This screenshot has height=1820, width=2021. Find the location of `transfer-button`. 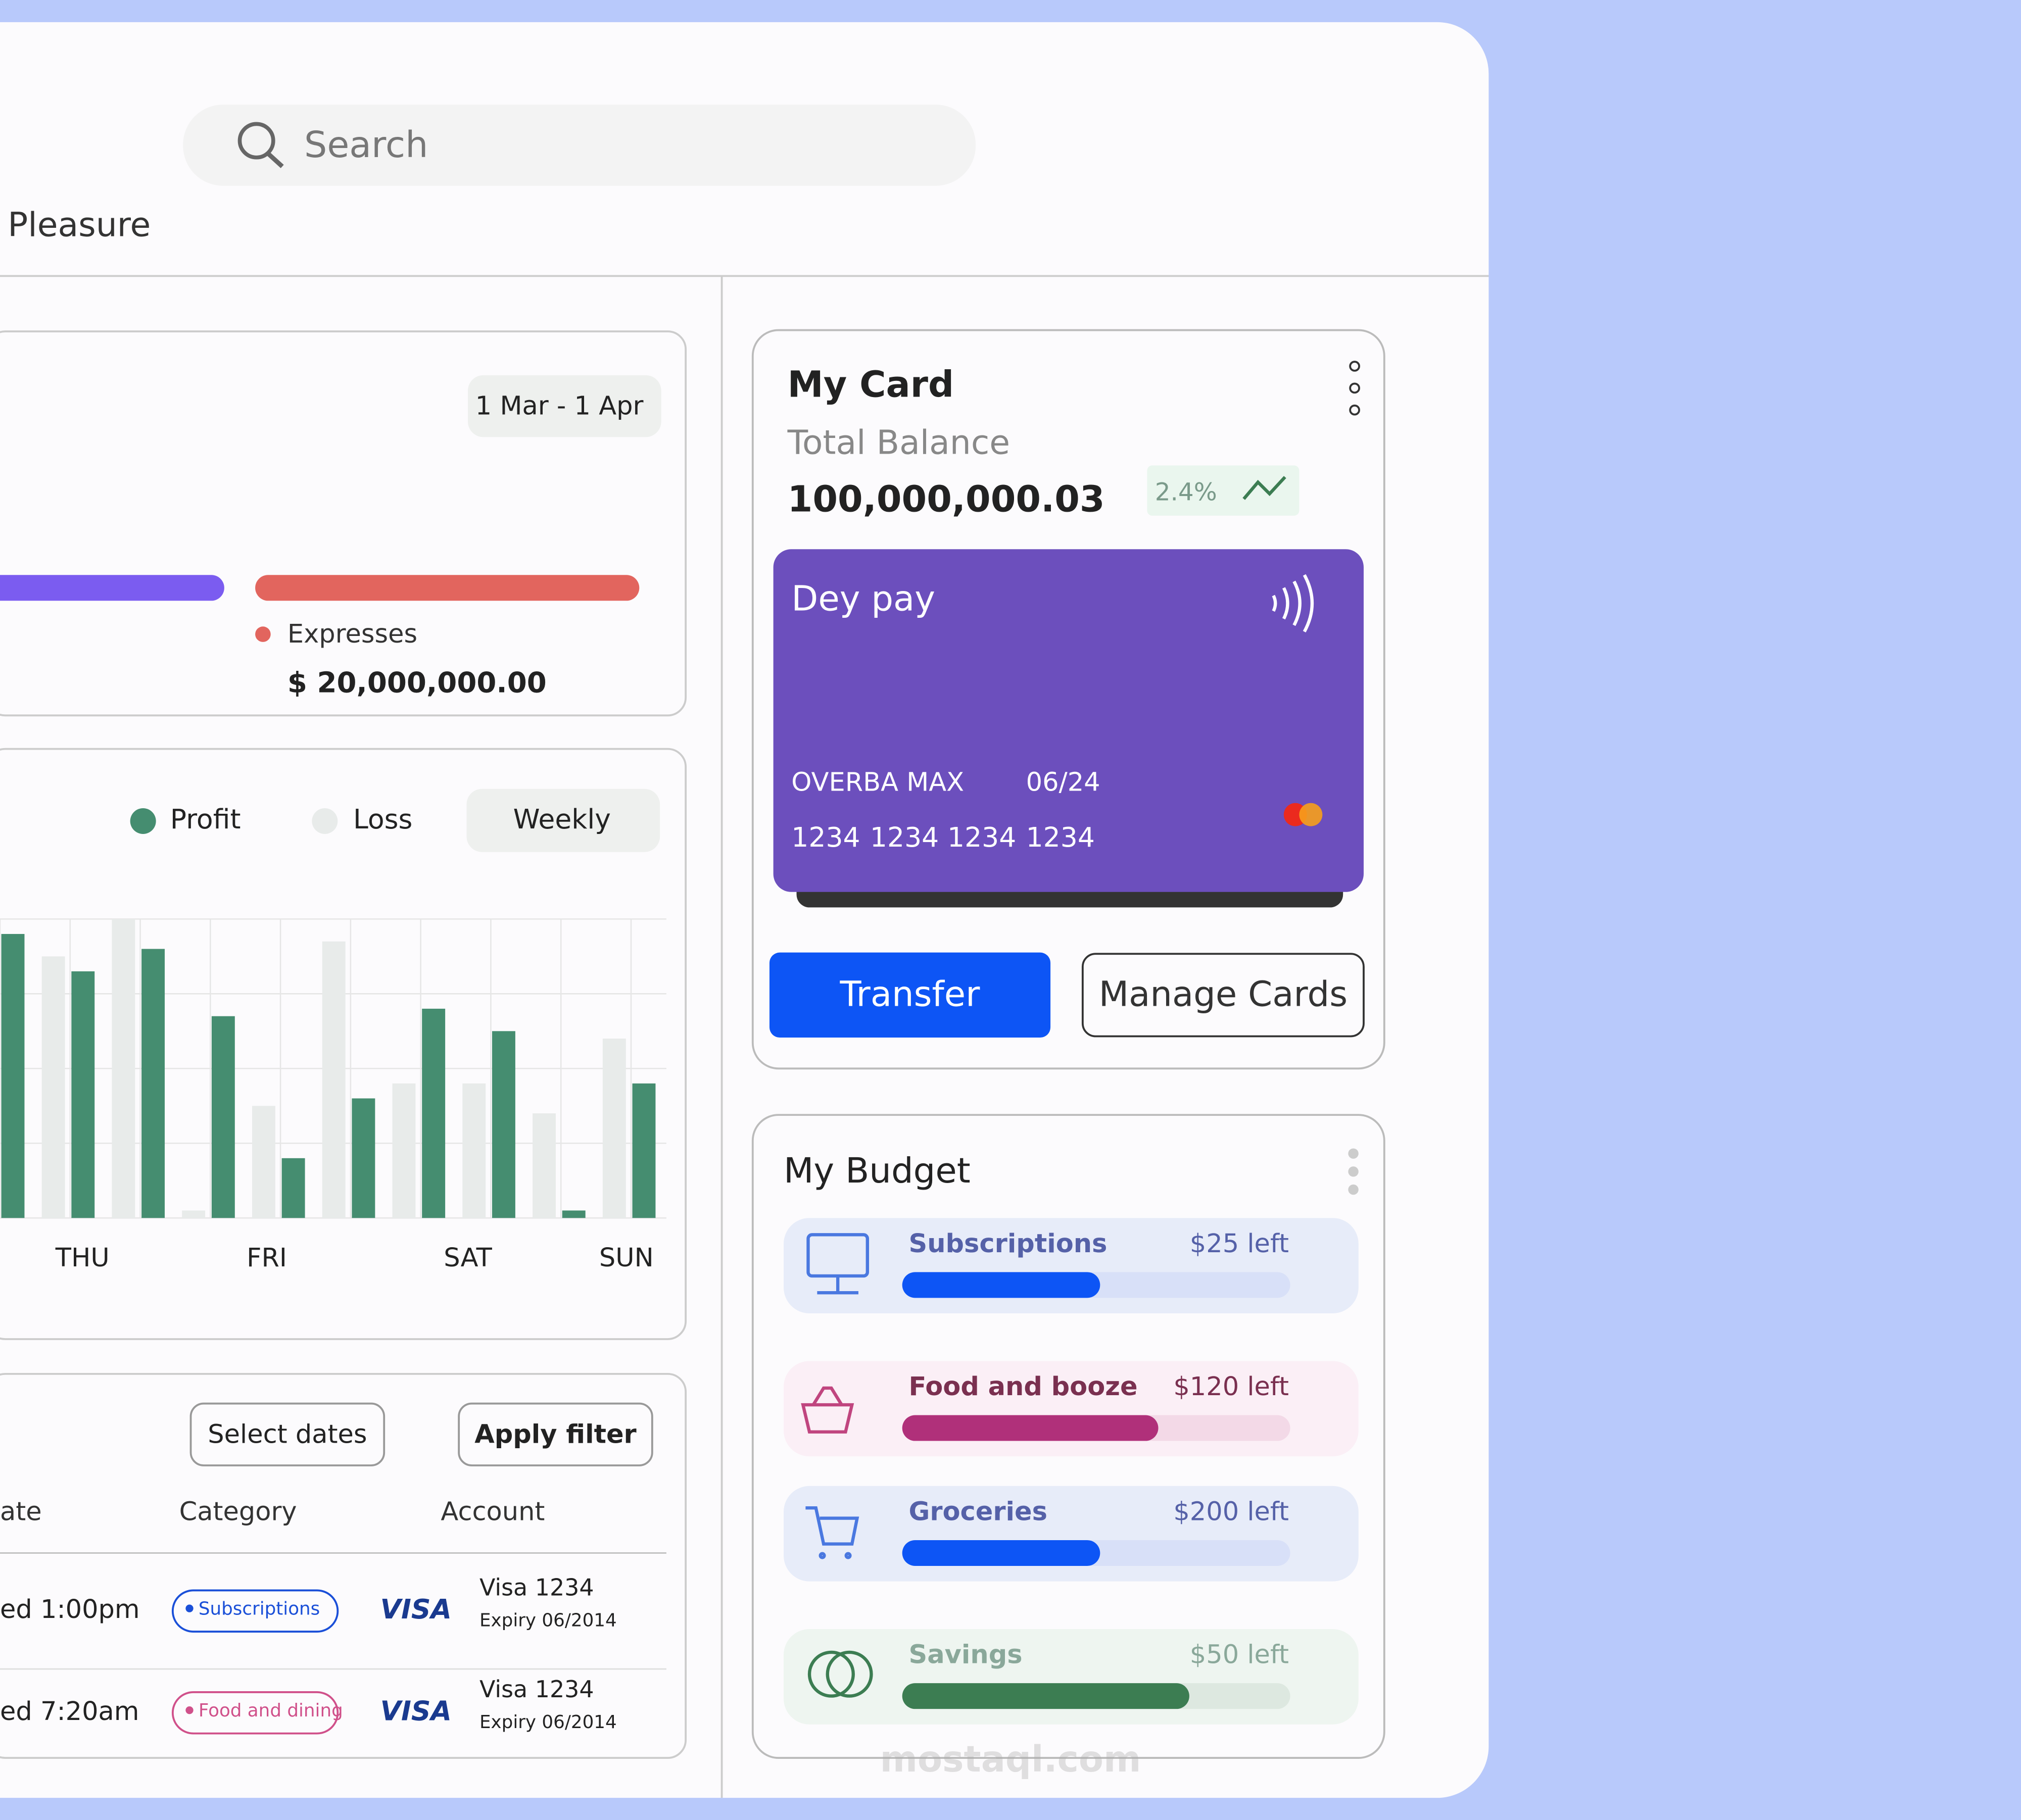

transfer-button is located at coordinates (910, 995).